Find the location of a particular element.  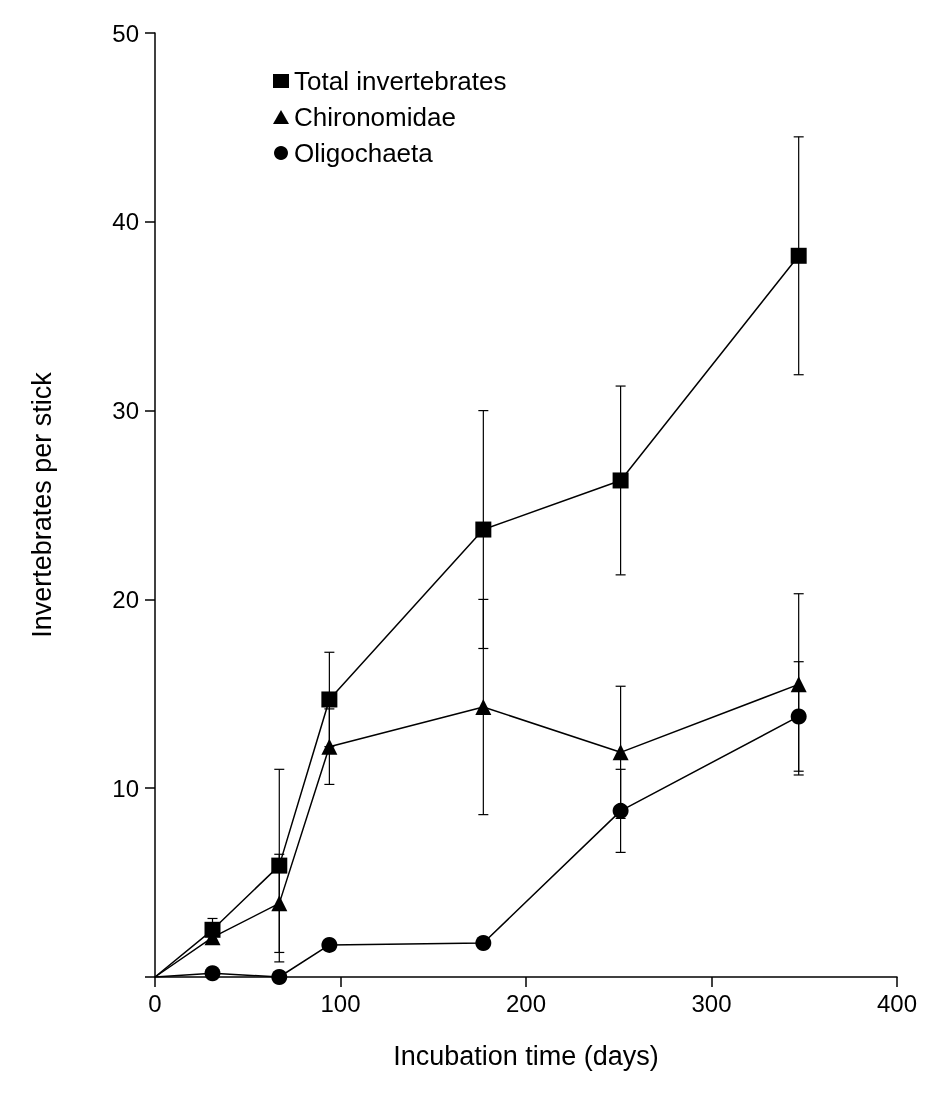

y-tick-label: 10 is located at coordinates (125, 788).